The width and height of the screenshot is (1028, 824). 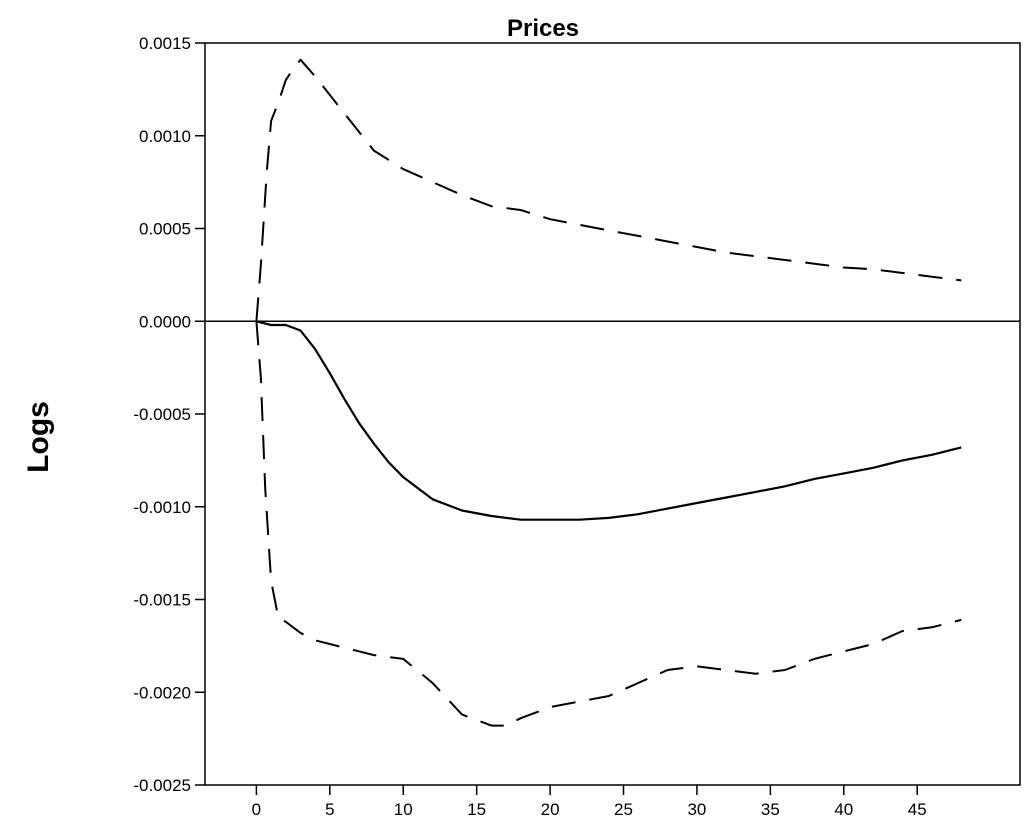 What do you see at coordinates (329, 809) in the screenshot?
I see `x-tick-label: 5` at bounding box center [329, 809].